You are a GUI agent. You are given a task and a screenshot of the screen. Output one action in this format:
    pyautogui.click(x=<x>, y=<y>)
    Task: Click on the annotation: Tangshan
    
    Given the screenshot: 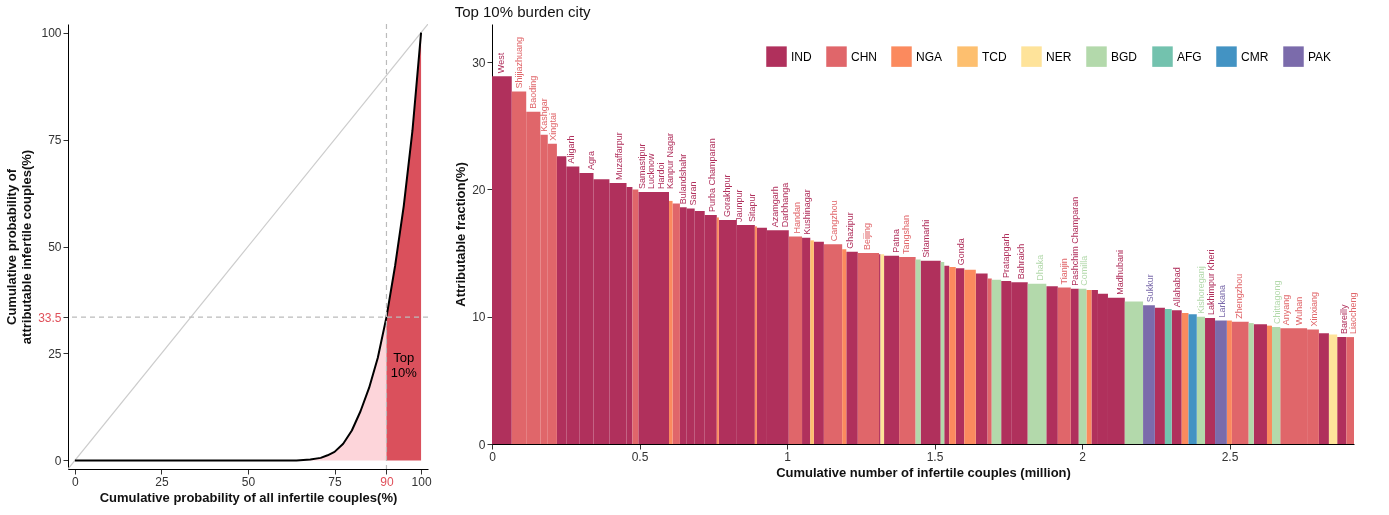 What is the action you would take?
    pyautogui.click(x=905, y=234)
    